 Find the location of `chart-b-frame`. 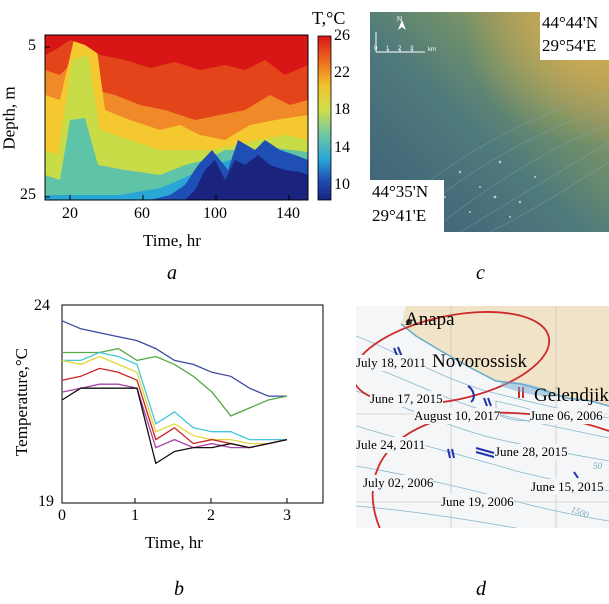

chart-b-frame is located at coordinates (192, 404).